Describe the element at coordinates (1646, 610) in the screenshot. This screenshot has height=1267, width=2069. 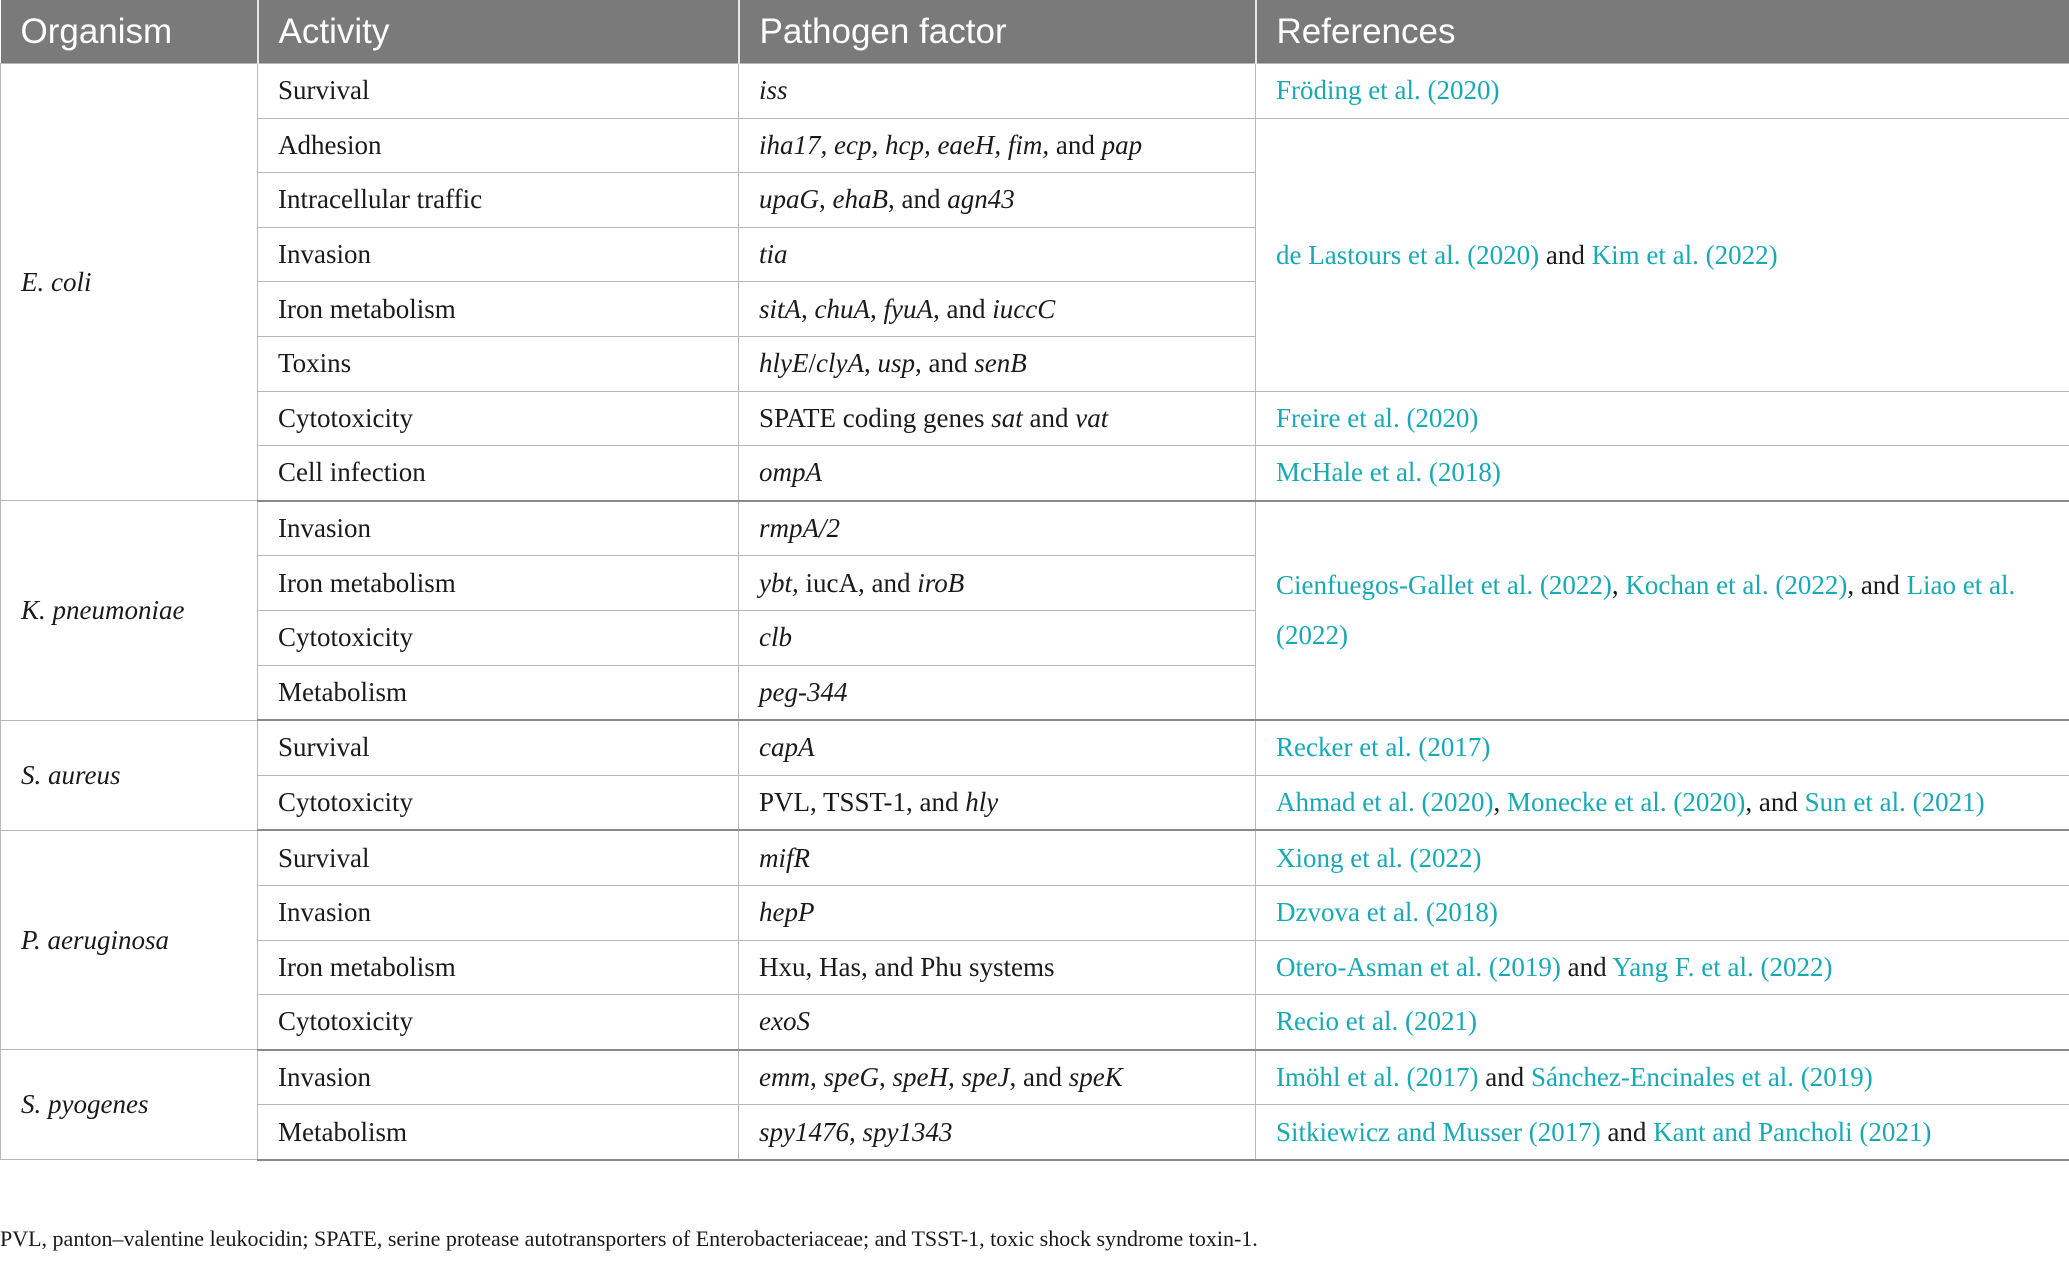
I see `reference-link: Liao et al. (2022)` at that location.